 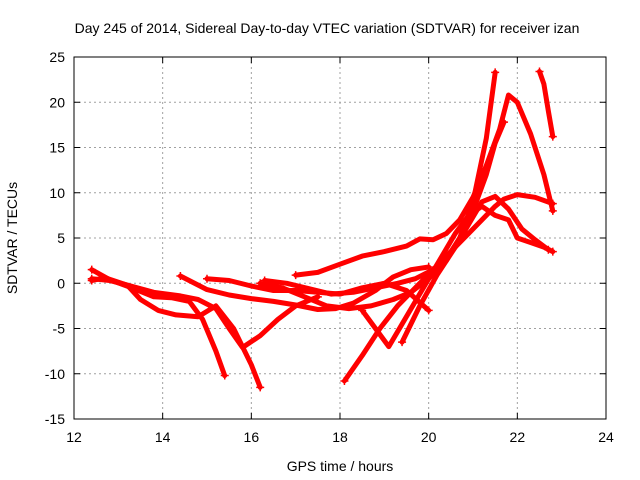 What do you see at coordinates (552, 203) in the screenshot?
I see `series-marker-arc-9-end` at bounding box center [552, 203].